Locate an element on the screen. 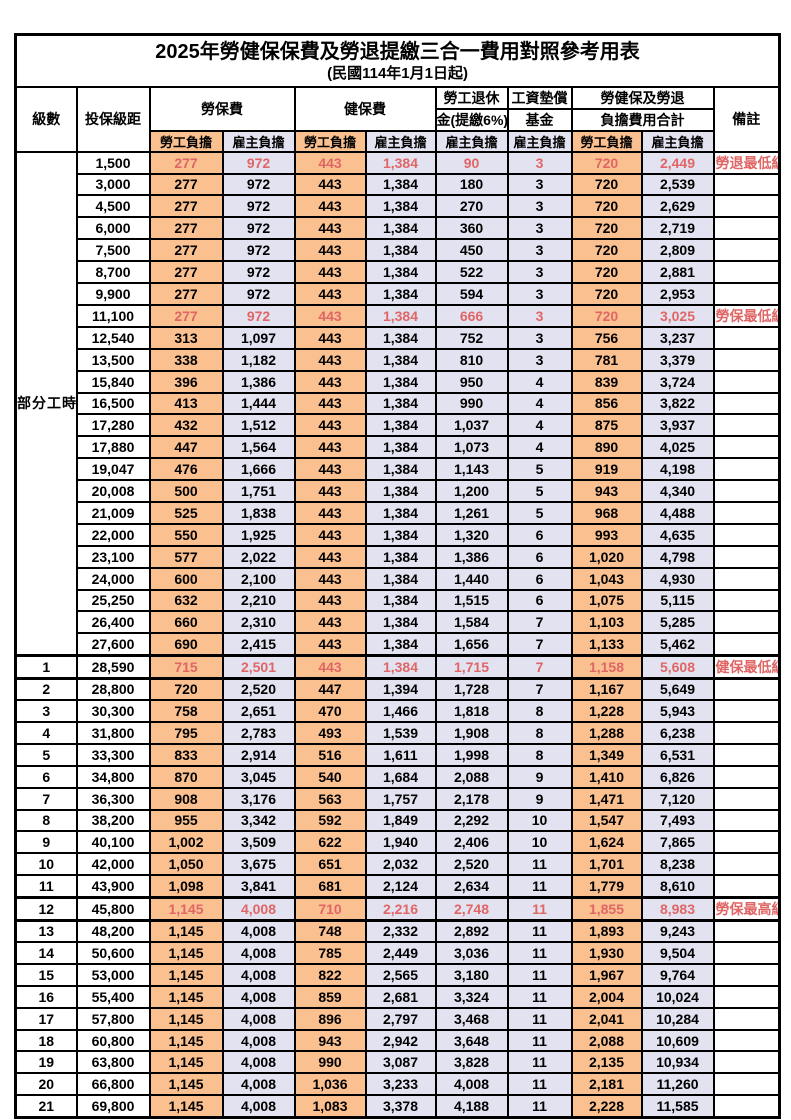 This screenshot has width=791, height=1120. value-cell: 4,340 is located at coordinates (677, 491).